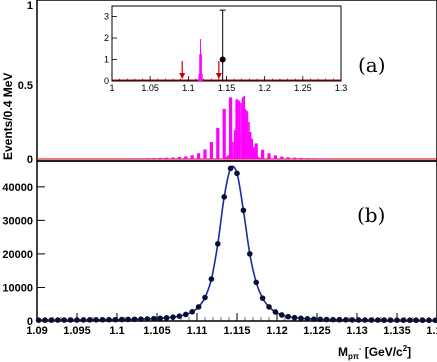 The image size is (437, 362). What do you see at coordinates (36, 331) in the screenshot?
I see `panel-b-xtick: 1.09` at bounding box center [36, 331].